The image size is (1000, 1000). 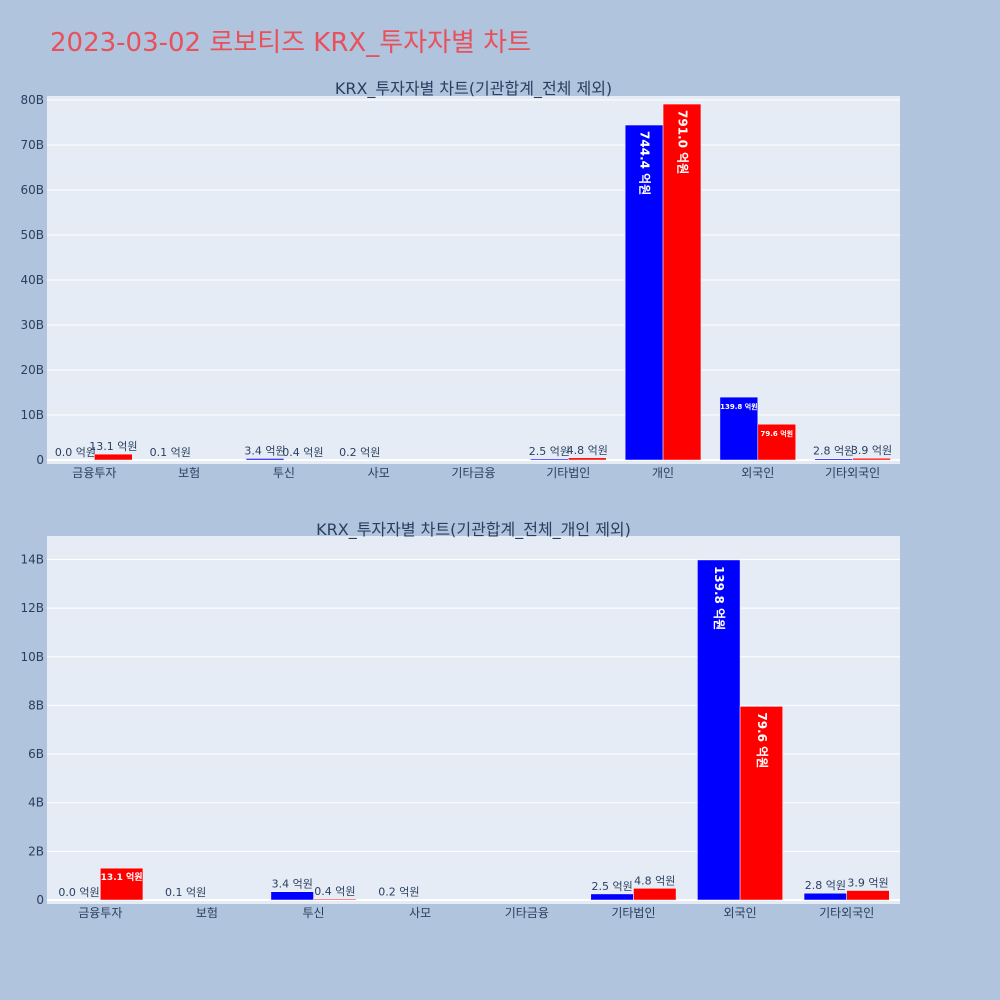 What do you see at coordinates (32, 100) in the screenshot?
I see `y-tick-label: 80B` at bounding box center [32, 100].